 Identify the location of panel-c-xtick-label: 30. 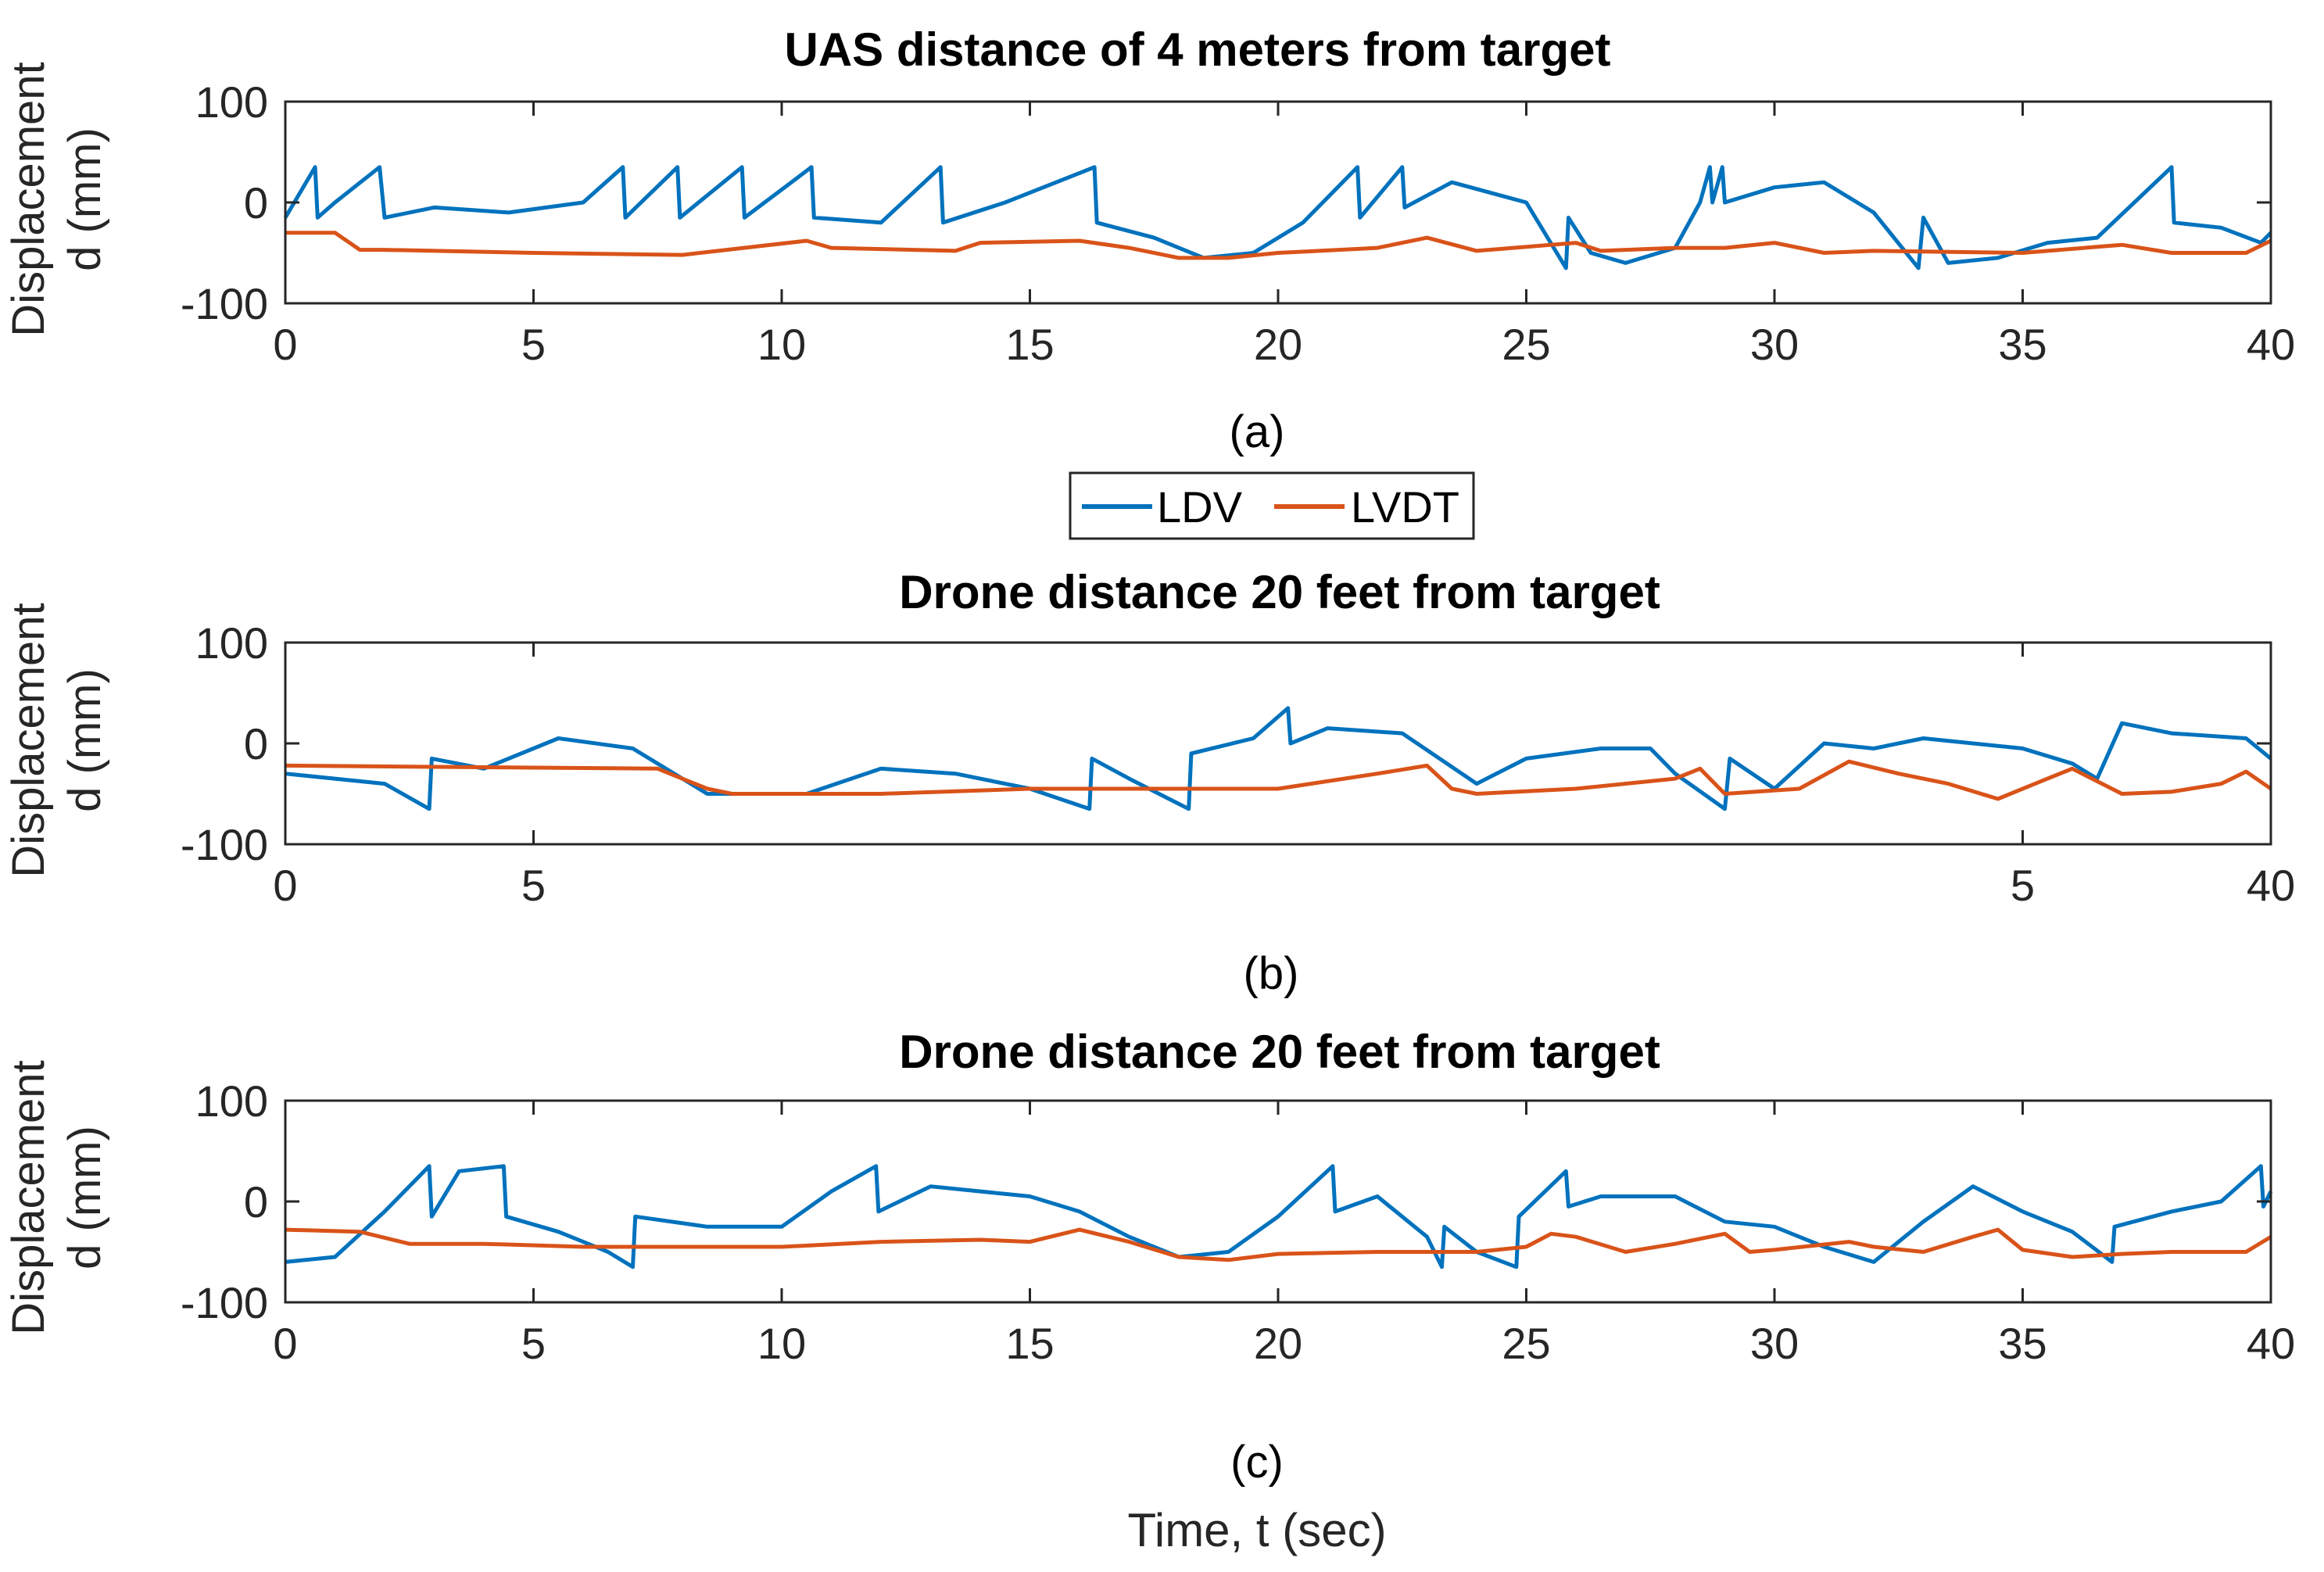
(1774, 1343).